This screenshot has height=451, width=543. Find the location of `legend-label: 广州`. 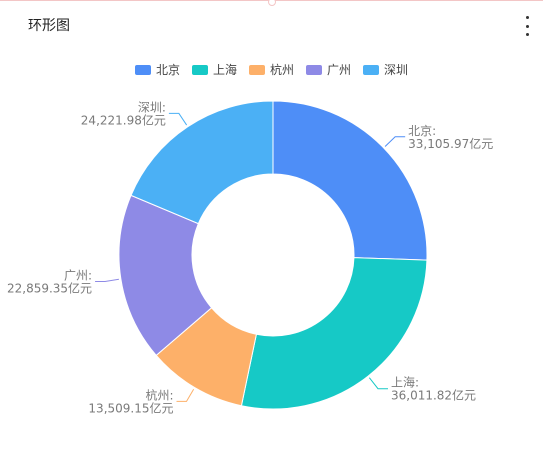

legend-label: 广州 is located at coordinates (339, 70).